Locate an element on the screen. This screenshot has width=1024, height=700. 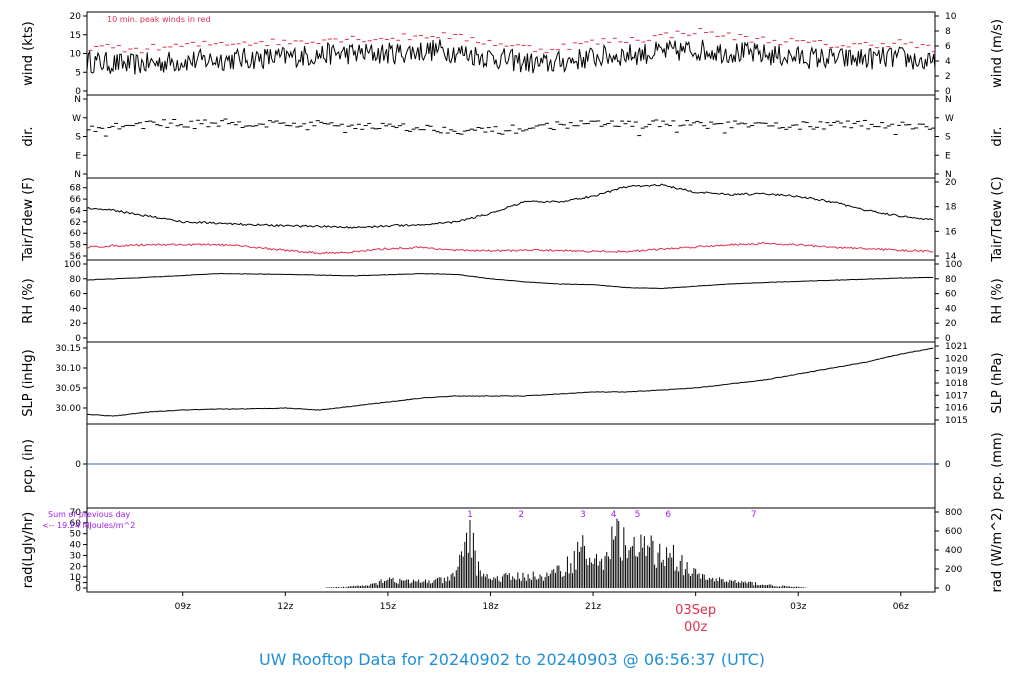
pcp-ytick-label-right: 0 is located at coordinates (948, 465).